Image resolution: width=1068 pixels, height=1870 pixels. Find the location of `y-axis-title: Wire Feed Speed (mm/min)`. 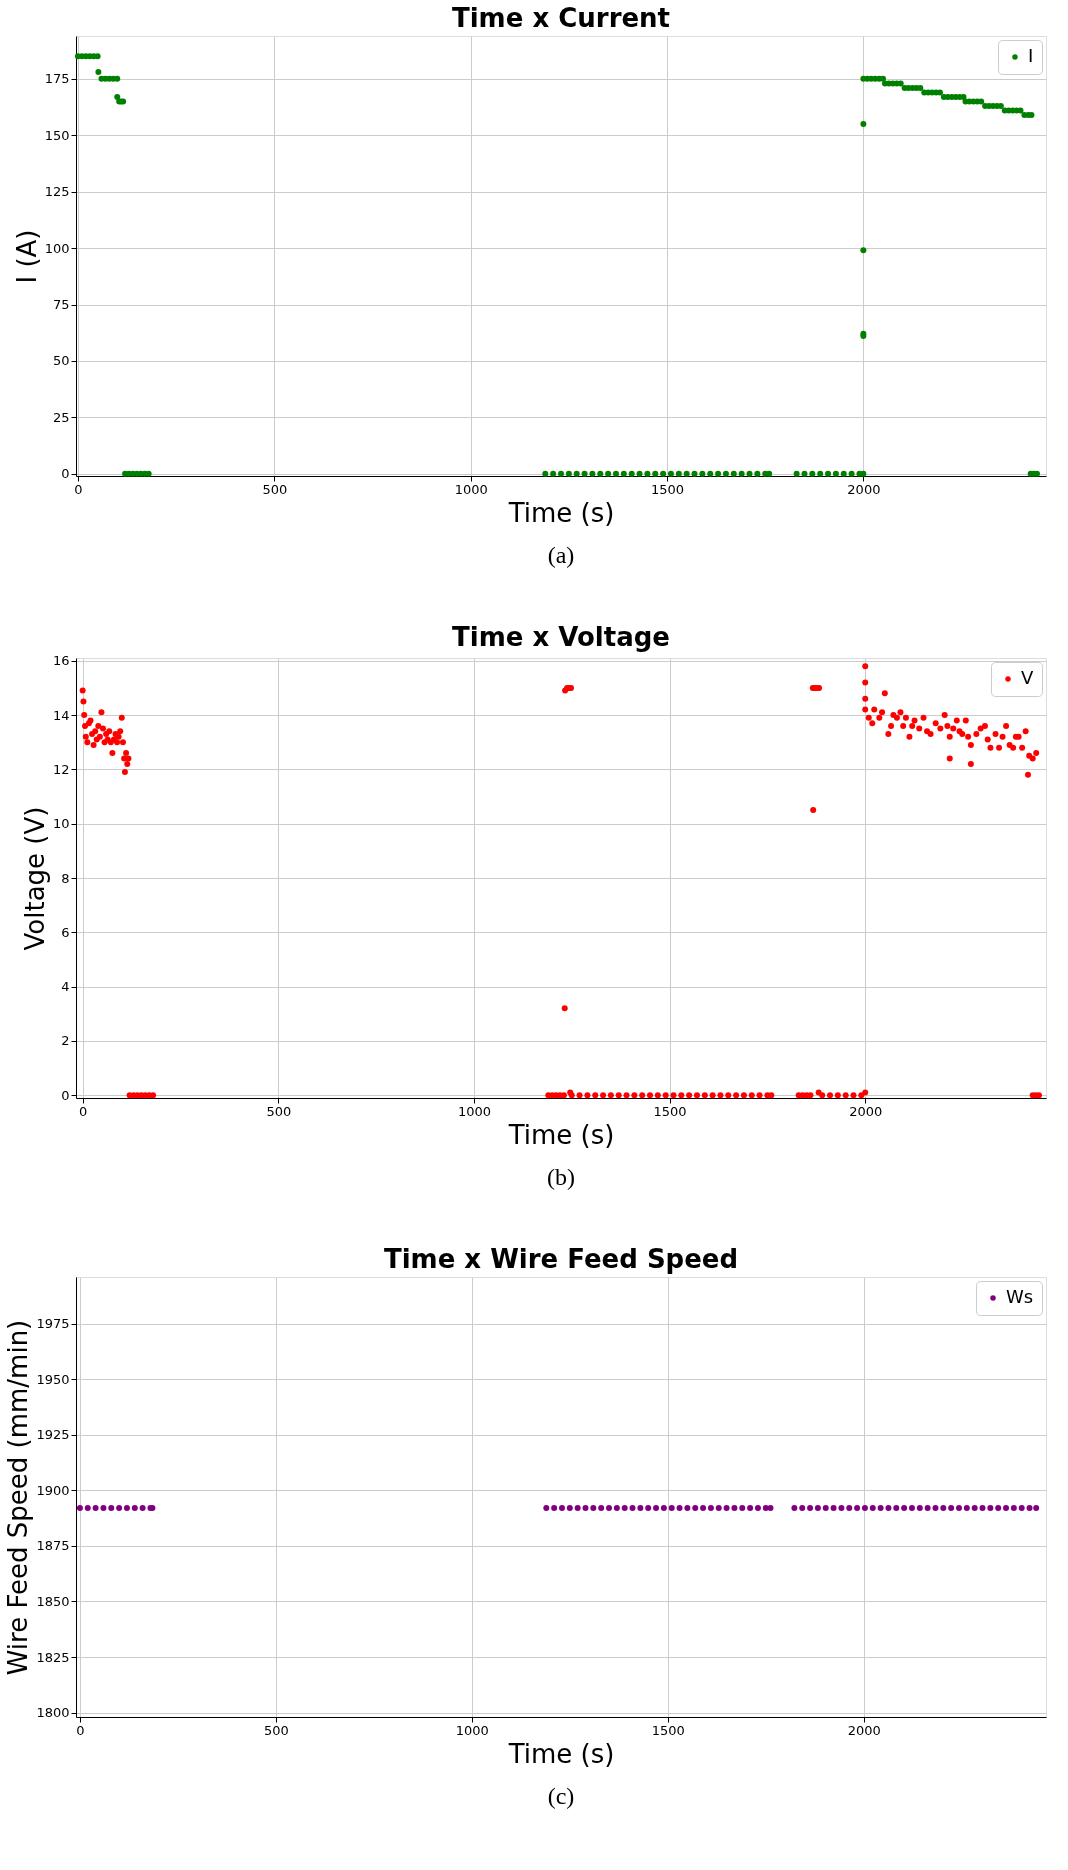

y-axis-title: Wire Feed Speed (mm/min) is located at coordinates (18, 1497).